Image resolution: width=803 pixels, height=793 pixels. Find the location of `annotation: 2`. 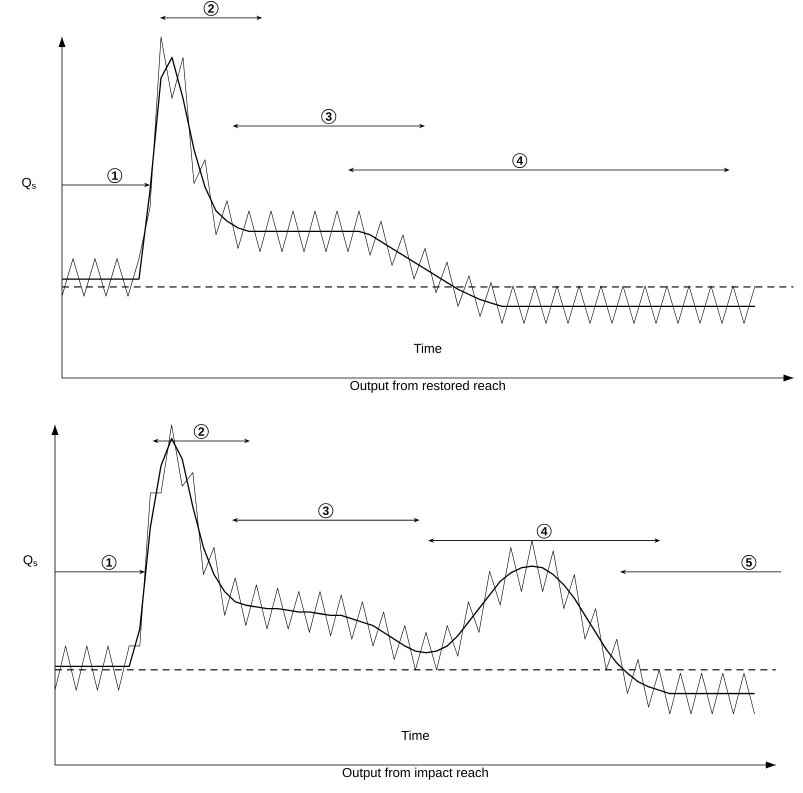

annotation: 2 is located at coordinates (201, 431).